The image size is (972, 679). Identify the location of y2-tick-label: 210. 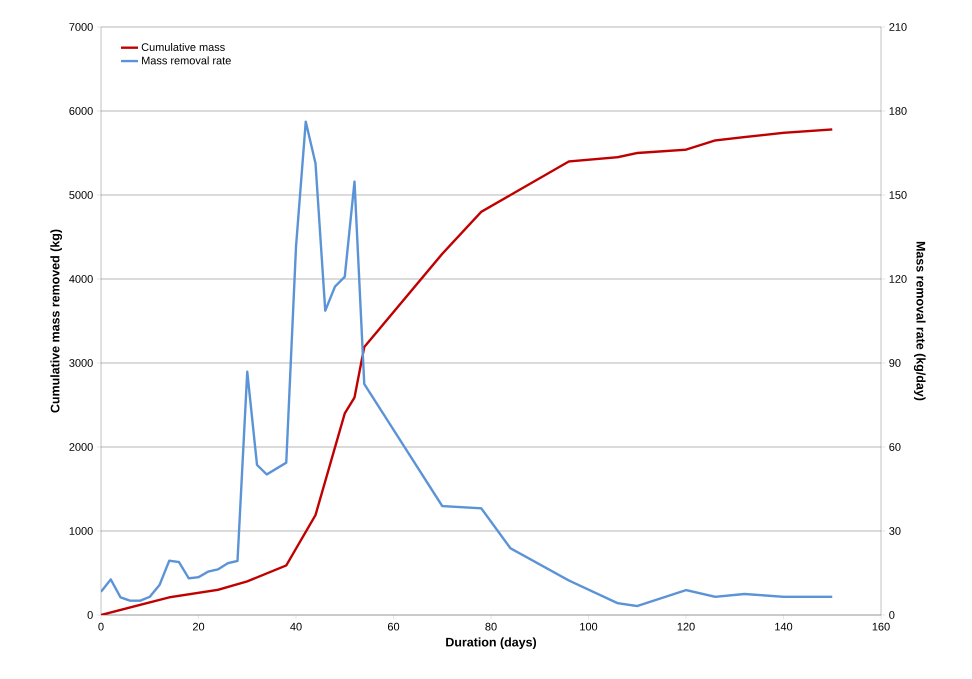
(898, 27).